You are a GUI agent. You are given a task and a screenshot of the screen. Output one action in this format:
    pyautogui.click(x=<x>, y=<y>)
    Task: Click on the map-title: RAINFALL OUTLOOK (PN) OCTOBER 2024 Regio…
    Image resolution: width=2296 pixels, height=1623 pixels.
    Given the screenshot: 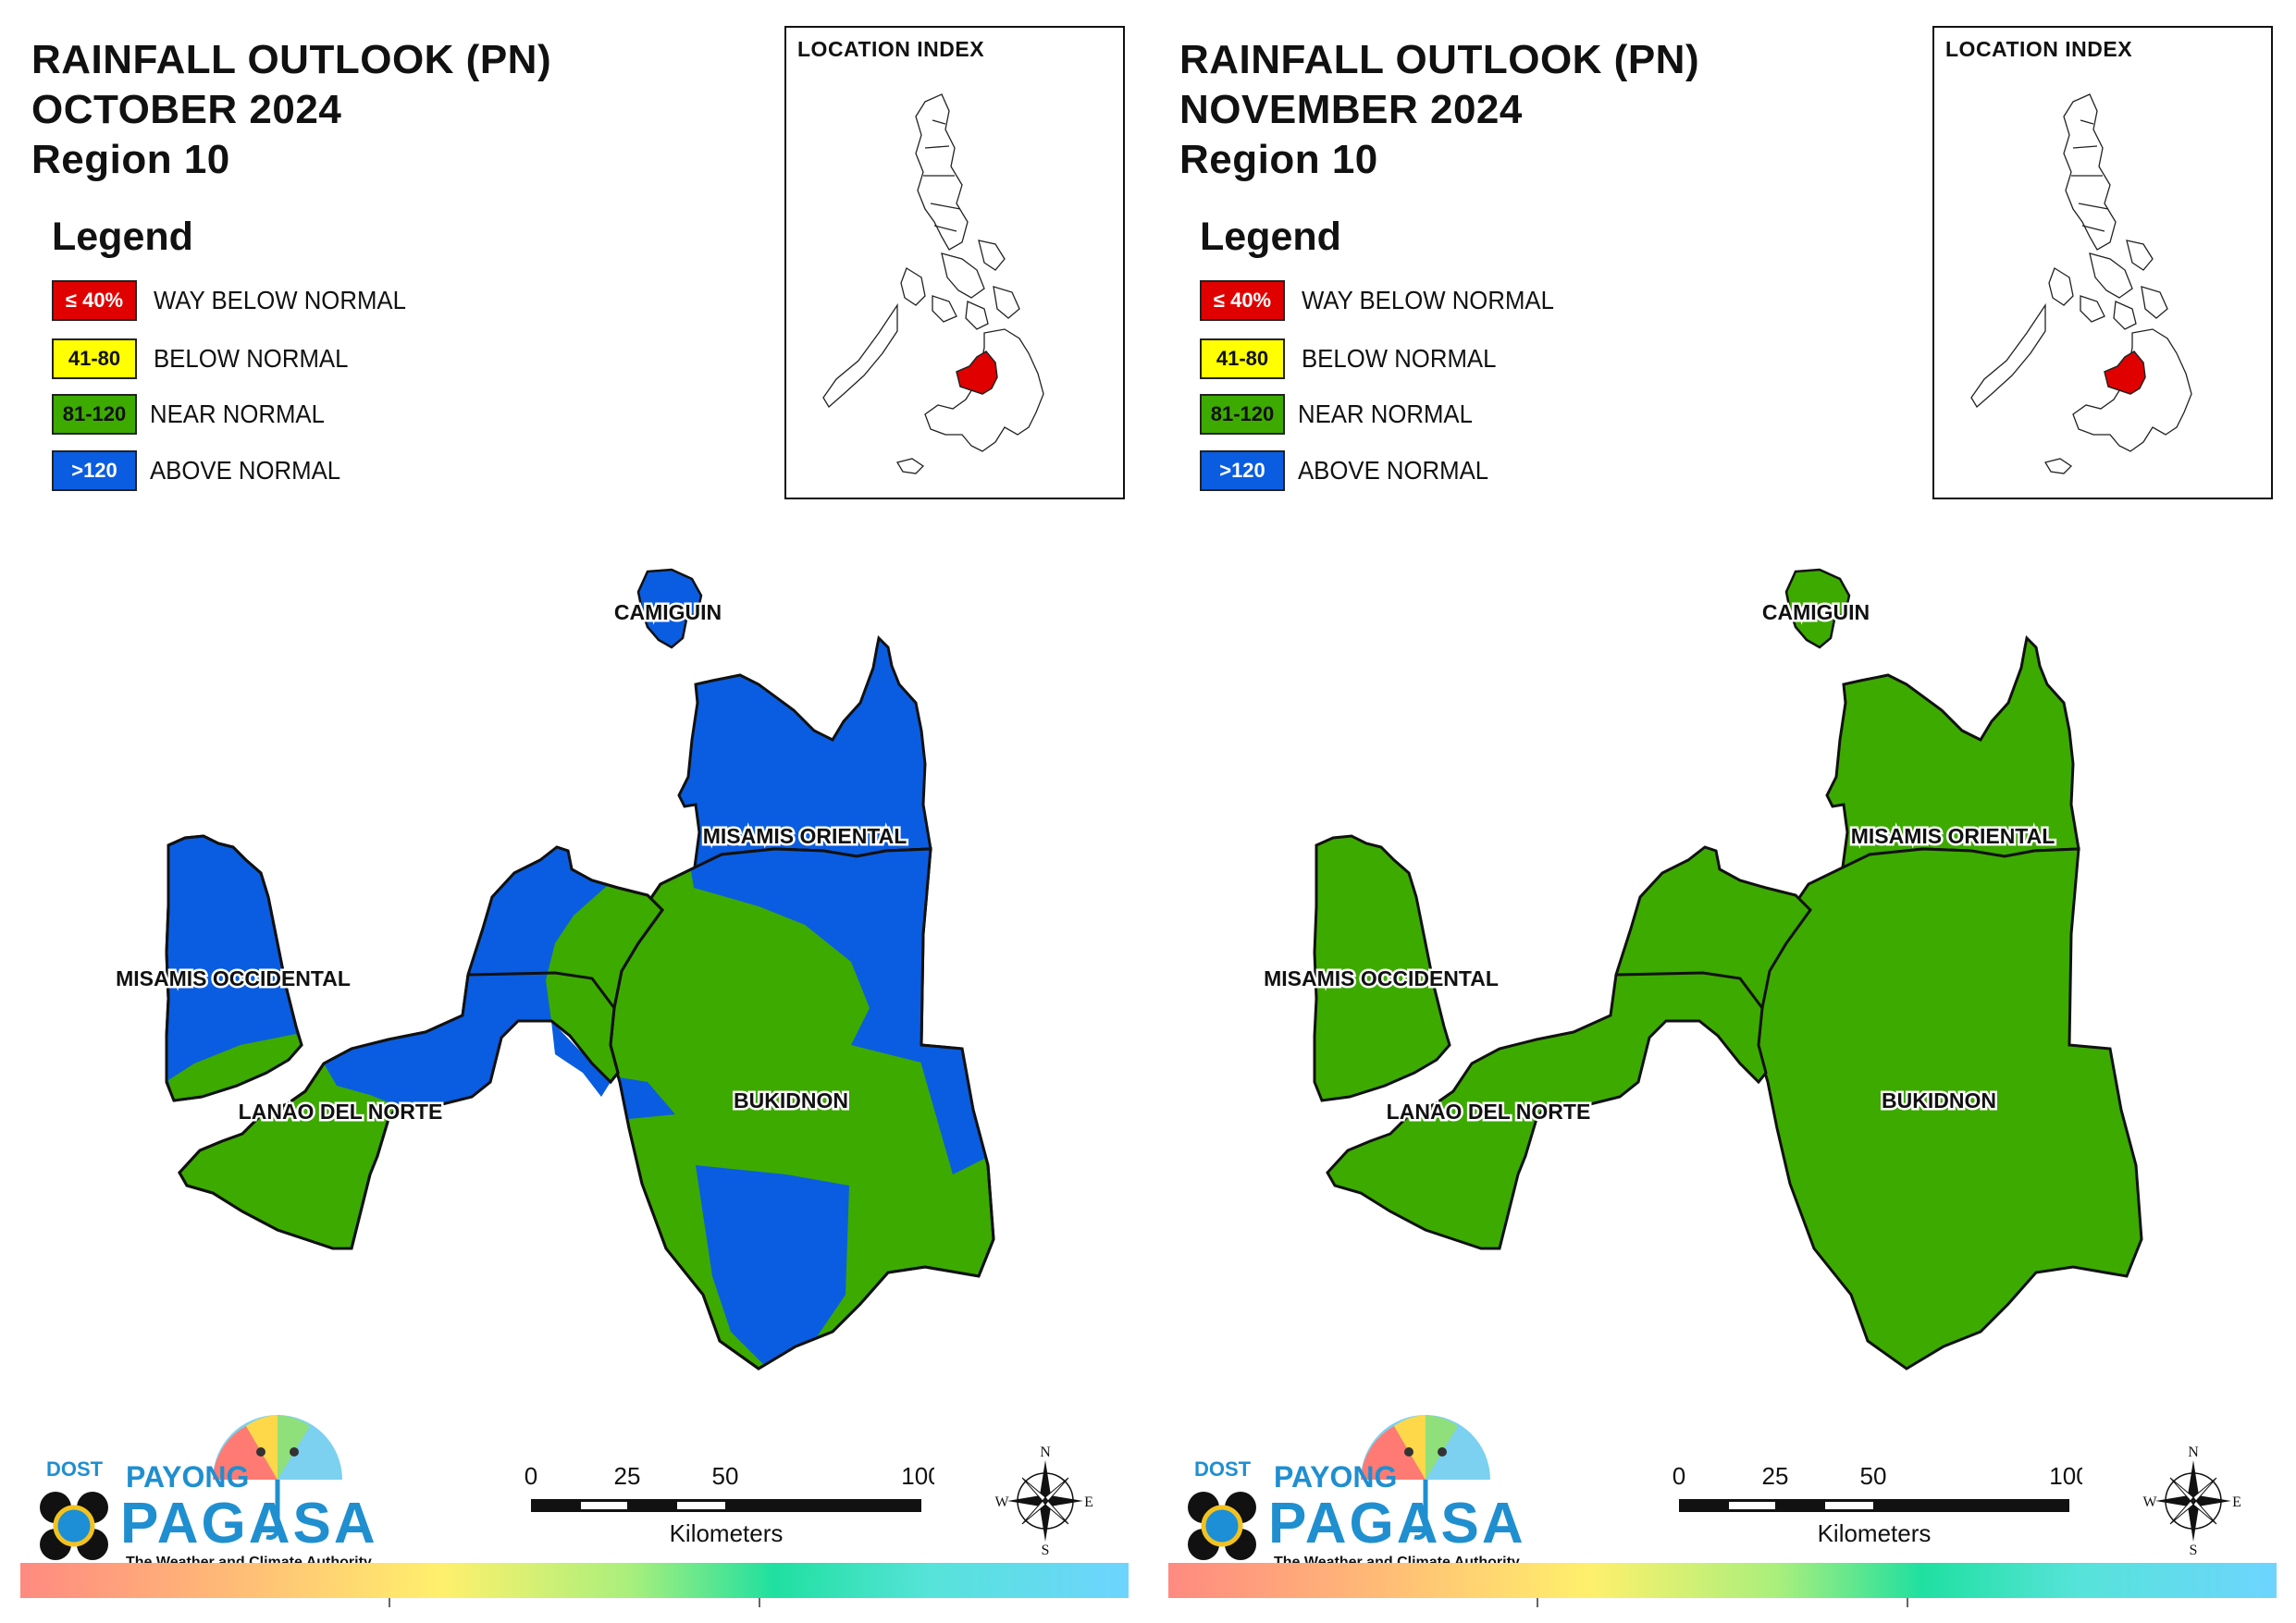 What is the action you would take?
    pyautogui.click(x=291, y=110)
    